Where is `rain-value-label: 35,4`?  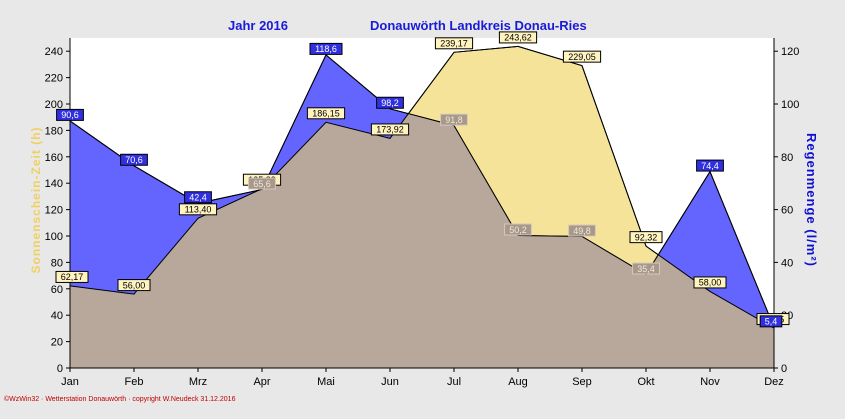
rain-value-label: 35,4 is located at coordinates (646, 268).